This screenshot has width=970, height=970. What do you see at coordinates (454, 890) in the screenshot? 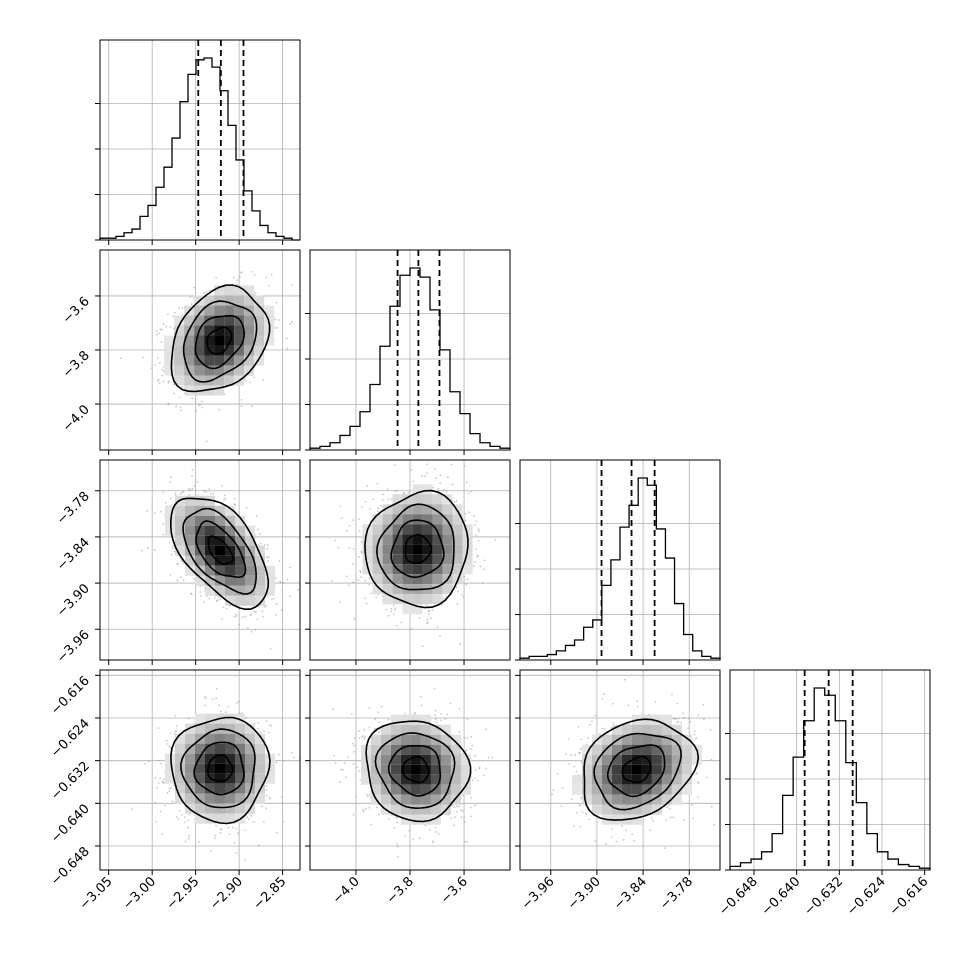
I see `x-tick-label: −3.6` at bounding box center [454, 890].